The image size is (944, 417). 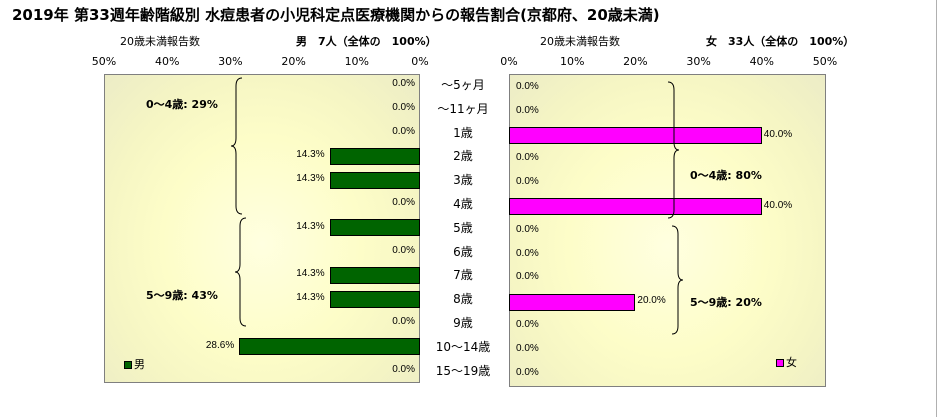 I want to click on female-subtitle-left: 20歳未満報告数, so click(x=580, y=41).